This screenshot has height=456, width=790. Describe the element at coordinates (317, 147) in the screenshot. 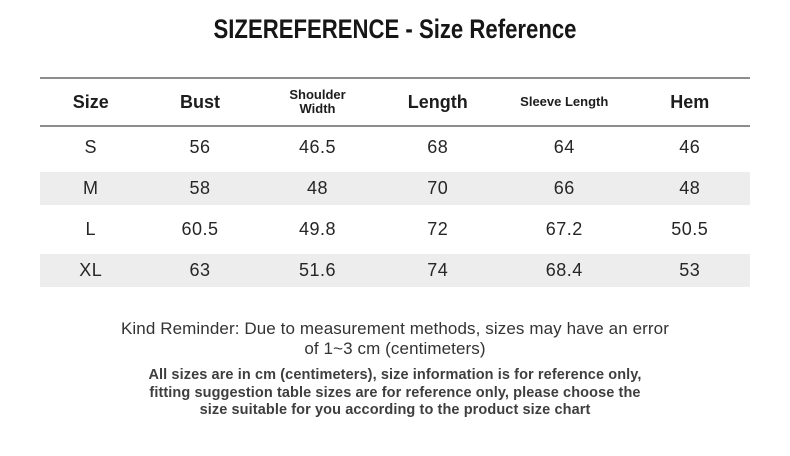

I see `shoulder-width-cell: 46.5` at that location.